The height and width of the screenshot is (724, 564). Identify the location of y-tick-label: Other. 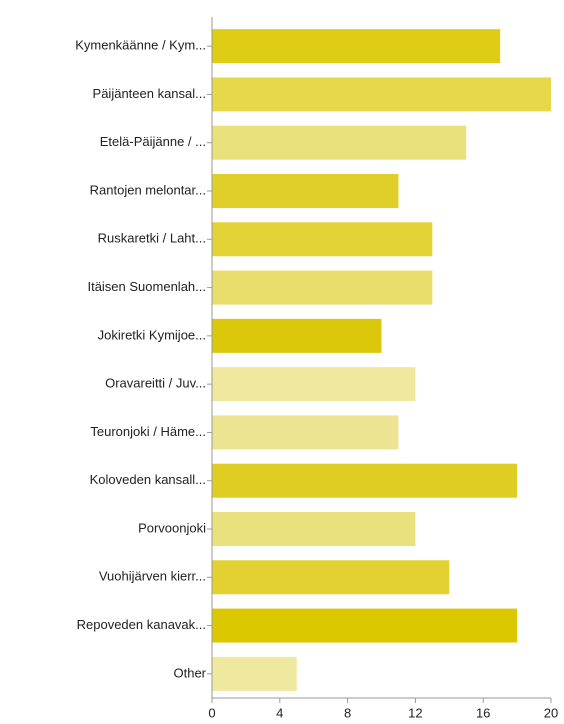
(189, 672).